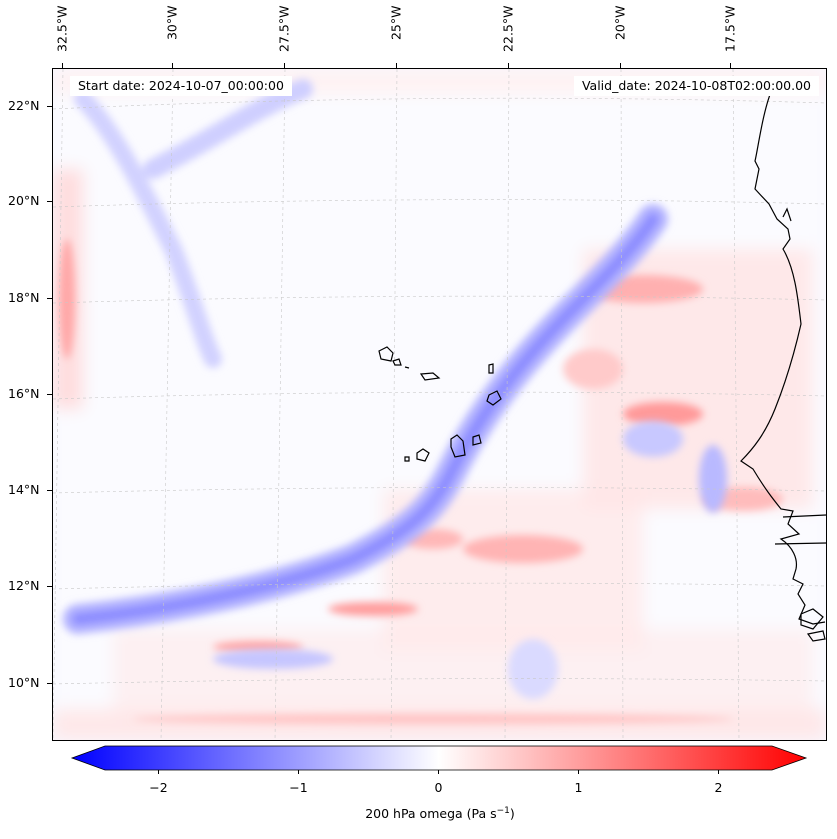 The height and width of the screenshot is (839, 837). What do you see at coordinates (508, 28) in the screenshot?
I see `lon-tick-label: 22.5°W` at bounding box center [508, 28].